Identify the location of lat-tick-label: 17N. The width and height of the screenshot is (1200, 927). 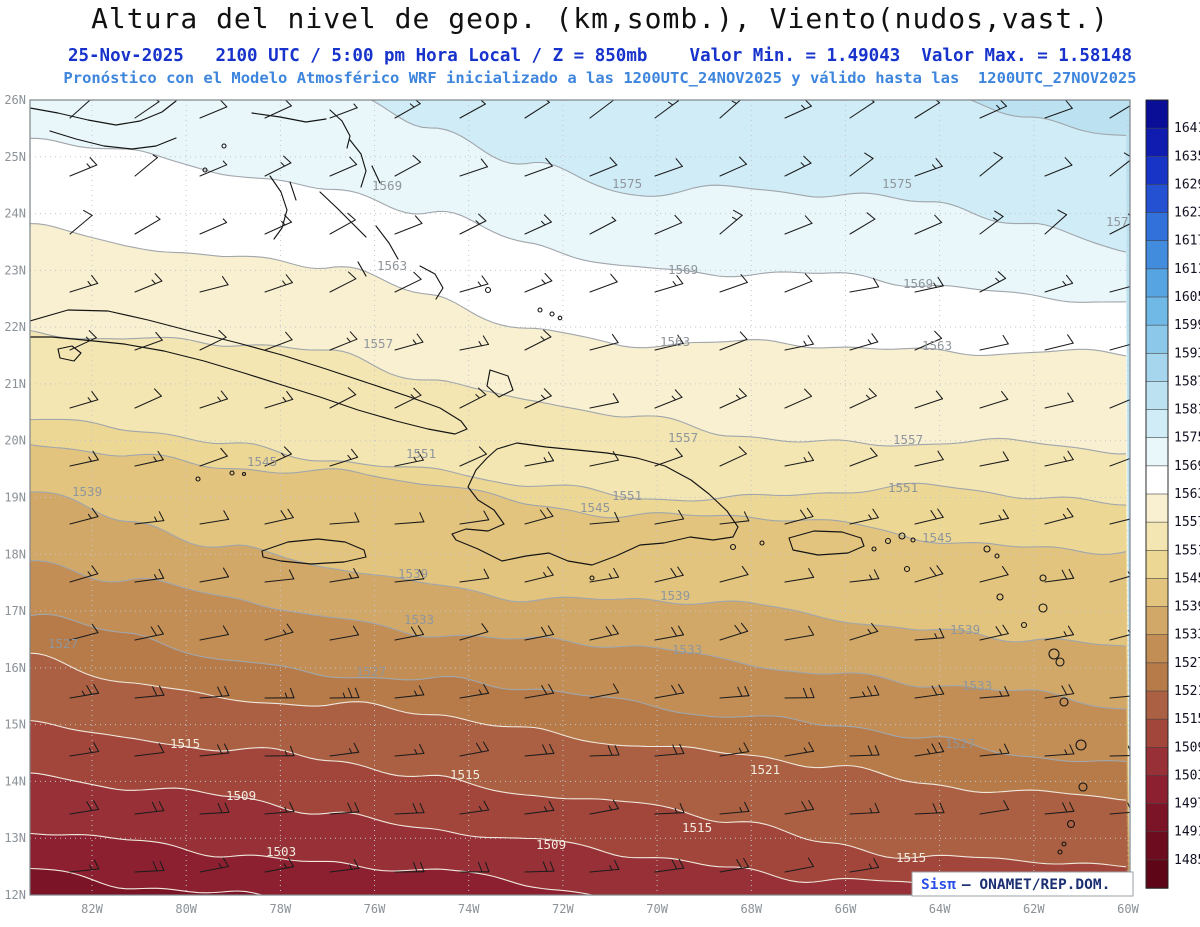
(15, 611).